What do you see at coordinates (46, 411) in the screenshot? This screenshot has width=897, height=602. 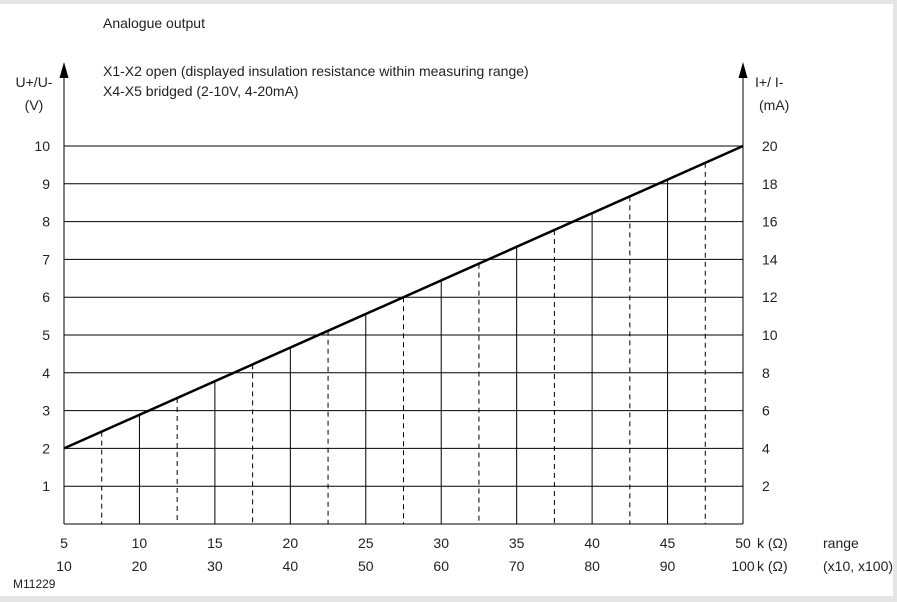 I see `left-y-tick-label: 3` at bounding box center [46, 411].